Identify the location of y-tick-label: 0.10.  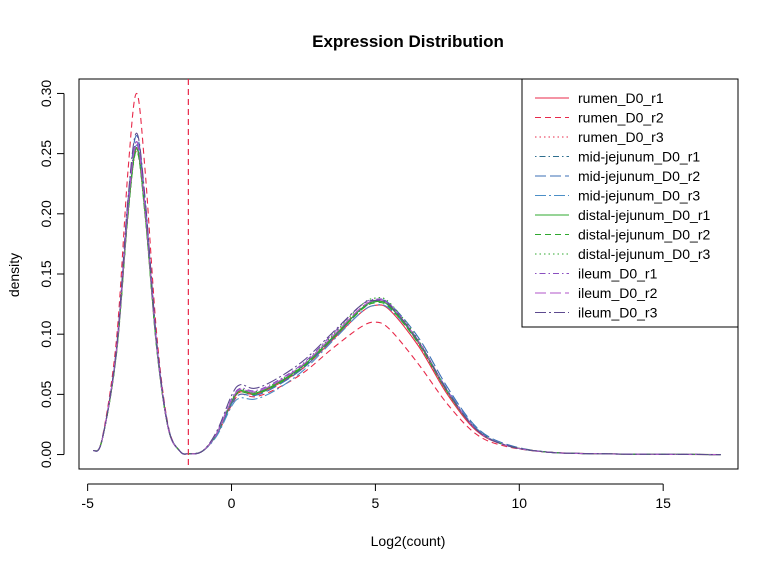
(46, 333).